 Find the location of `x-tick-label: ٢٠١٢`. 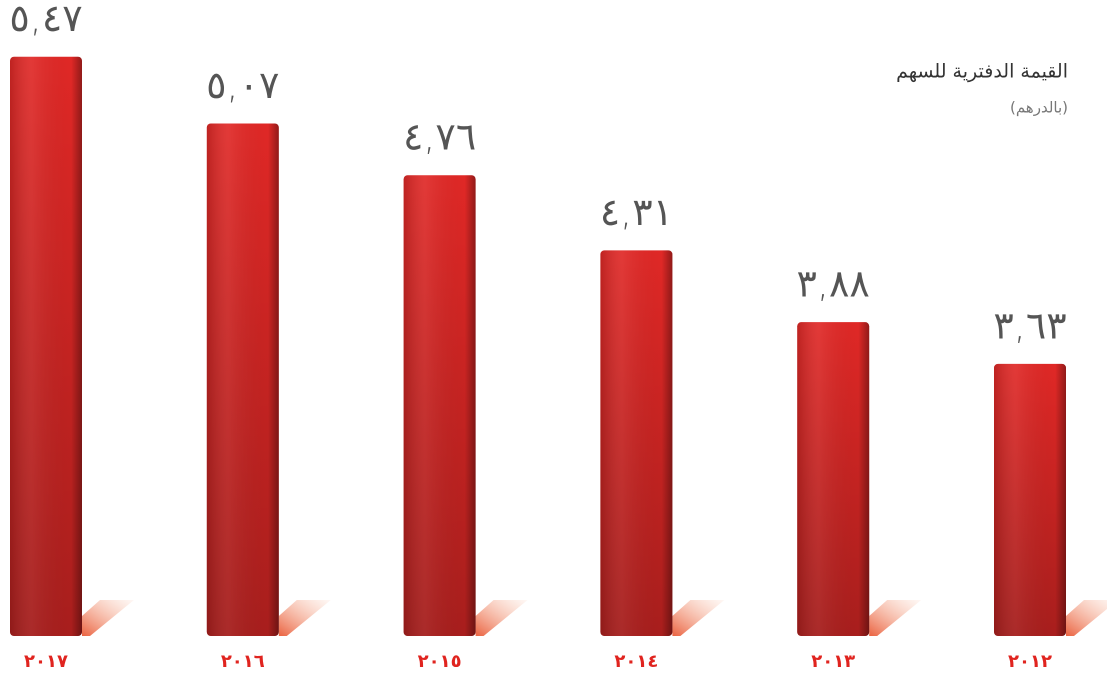

x-tick-label: ٢٠١٢ is located at coordinates (1030, 661).